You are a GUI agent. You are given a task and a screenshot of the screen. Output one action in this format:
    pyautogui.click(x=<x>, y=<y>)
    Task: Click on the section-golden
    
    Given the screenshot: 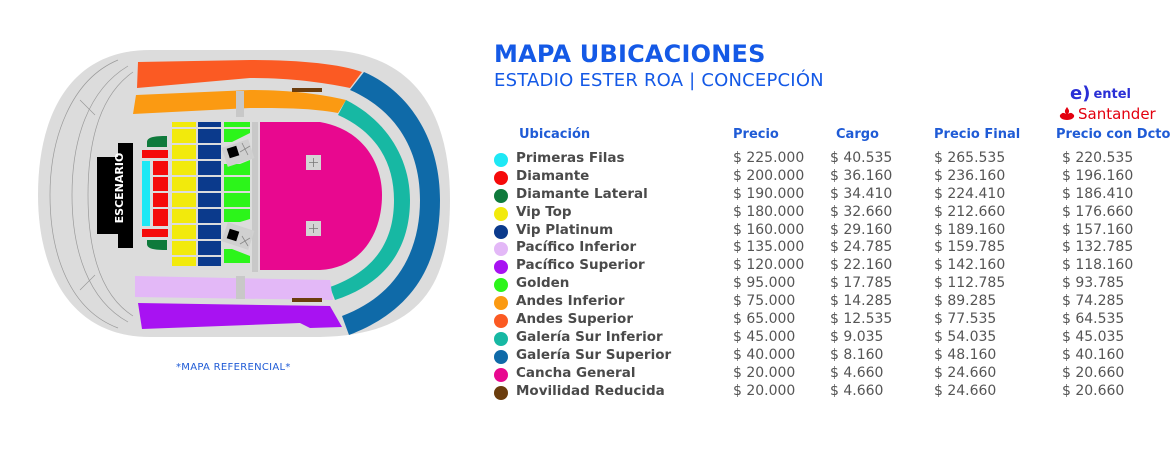 What is the action you would take?
    pyautogui.click(x=237, y=192)
    